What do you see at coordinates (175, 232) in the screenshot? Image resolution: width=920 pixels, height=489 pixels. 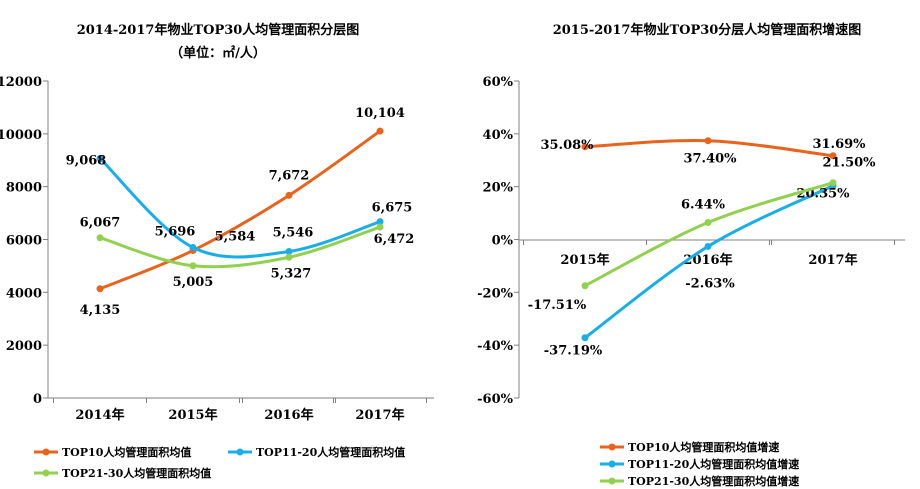 I see `left-data-label: 5,696` at bounding box center [175, 232].